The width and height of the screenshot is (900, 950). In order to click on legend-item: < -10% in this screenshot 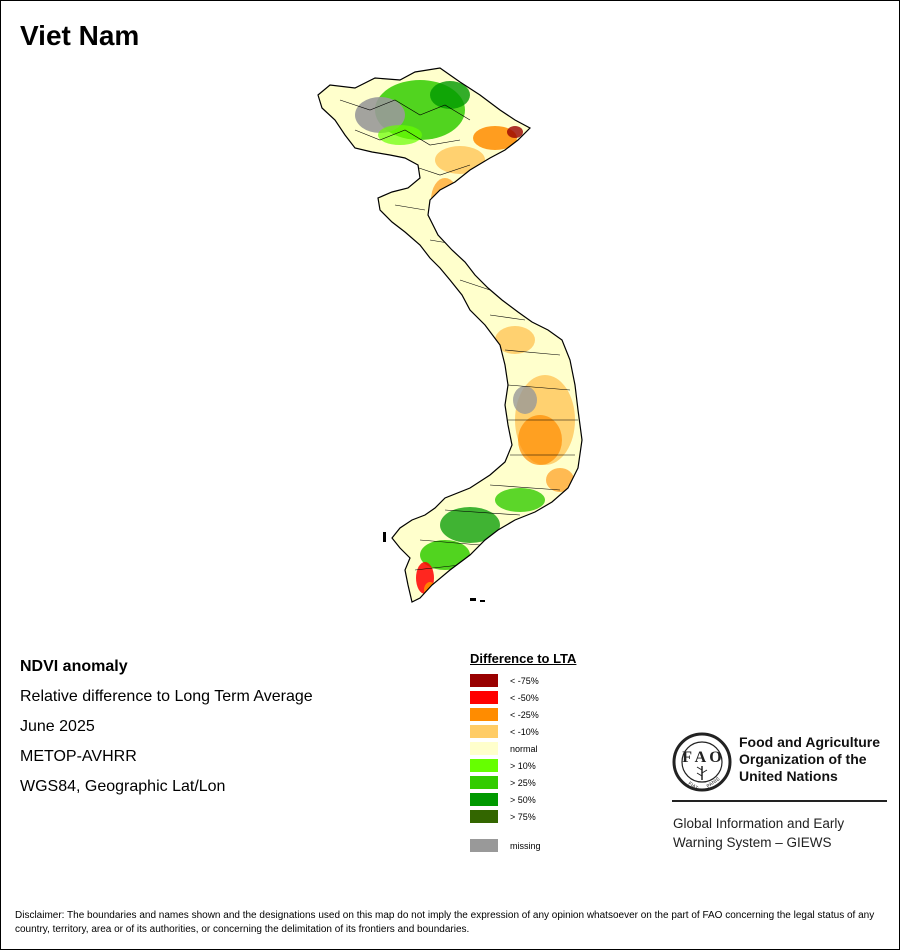, I will do `click(523, 731)`.